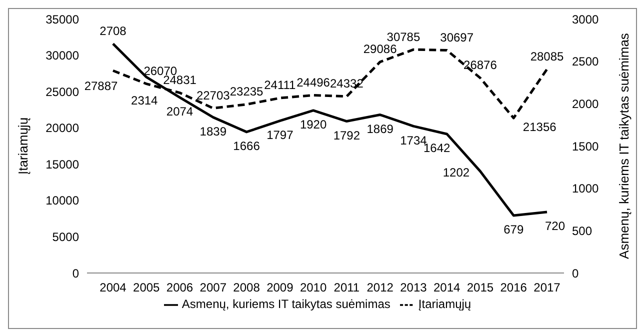 This screenshot has width=643, height=335. What do you see at coordinates (63, 91) in the screenshot?
I see `y-tick-label: 25000` at bounding box center [63, 91].